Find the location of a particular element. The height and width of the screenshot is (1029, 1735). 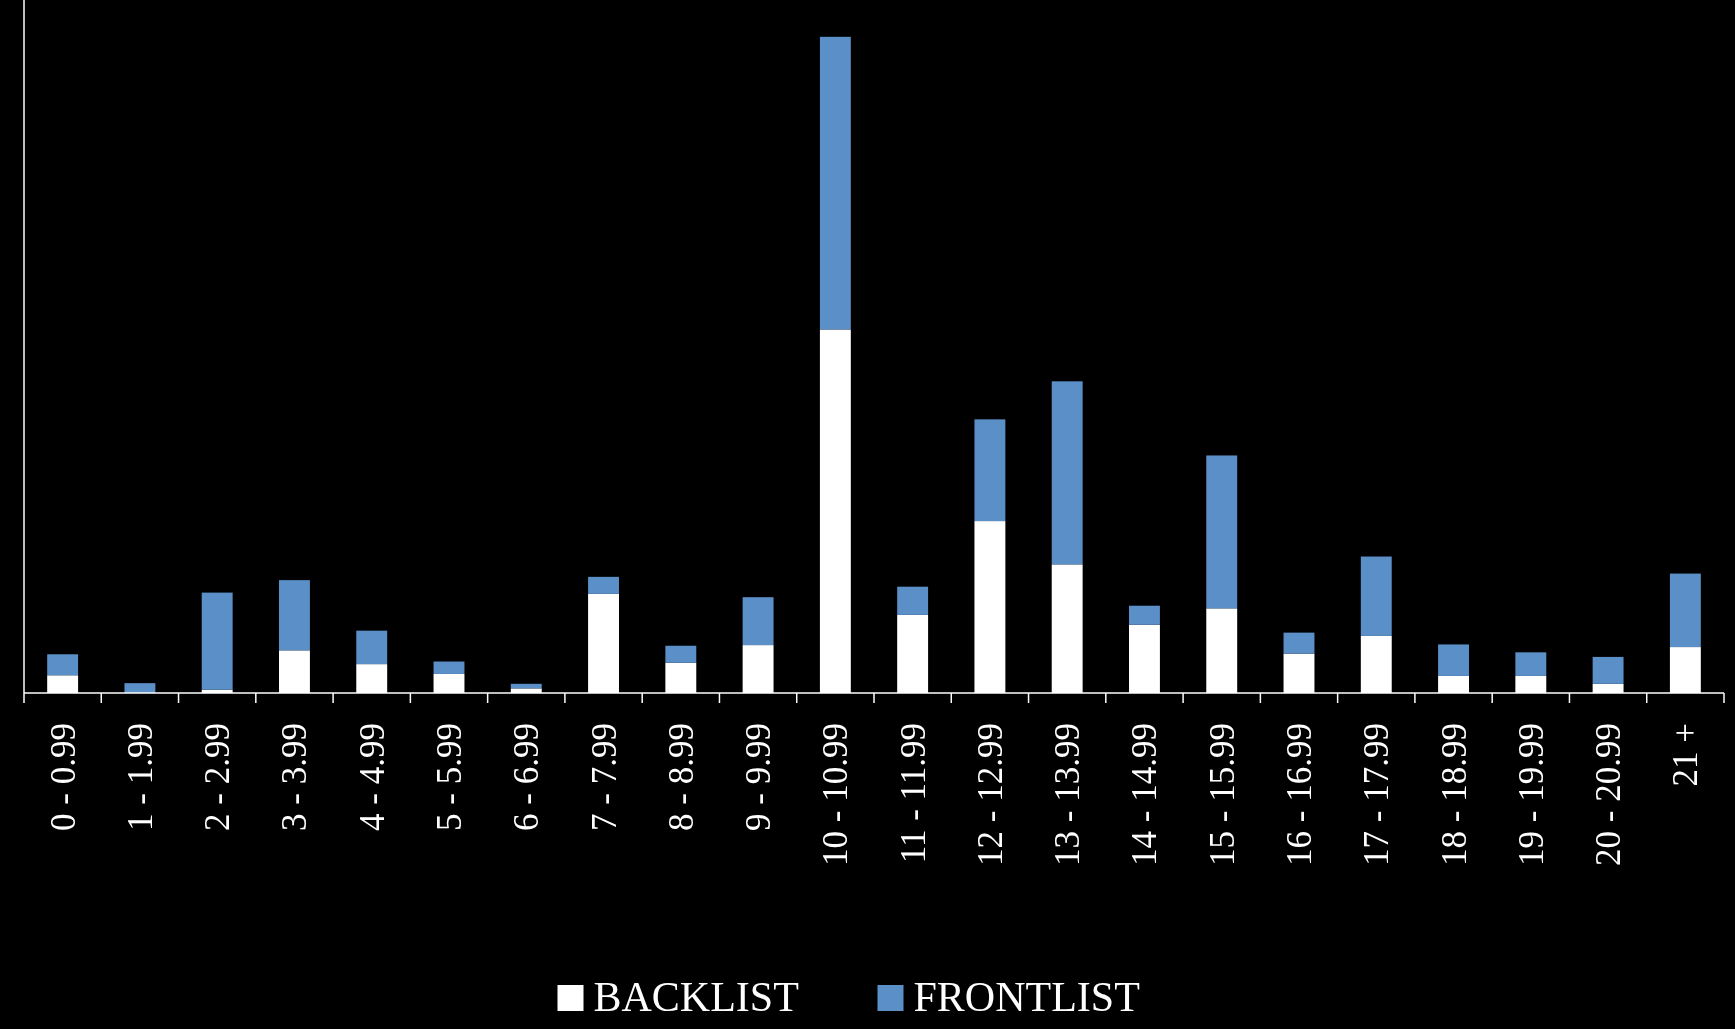

x-tick-label: 15 - 15.99 is located at coordinates (1222, 794).